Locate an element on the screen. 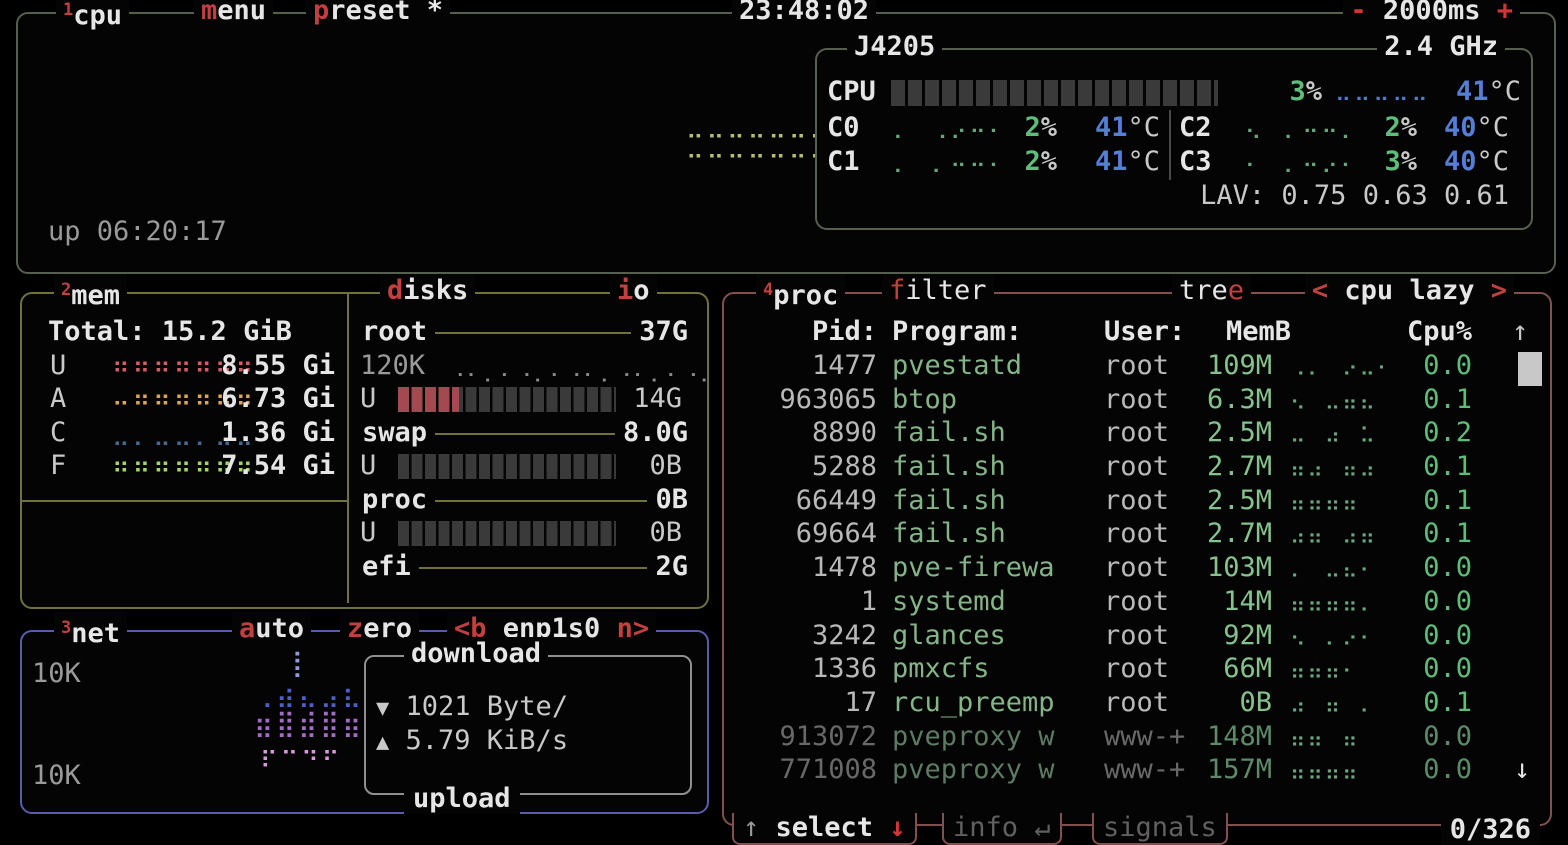  mem-free-letter: F is located at coordinates (58, 465).